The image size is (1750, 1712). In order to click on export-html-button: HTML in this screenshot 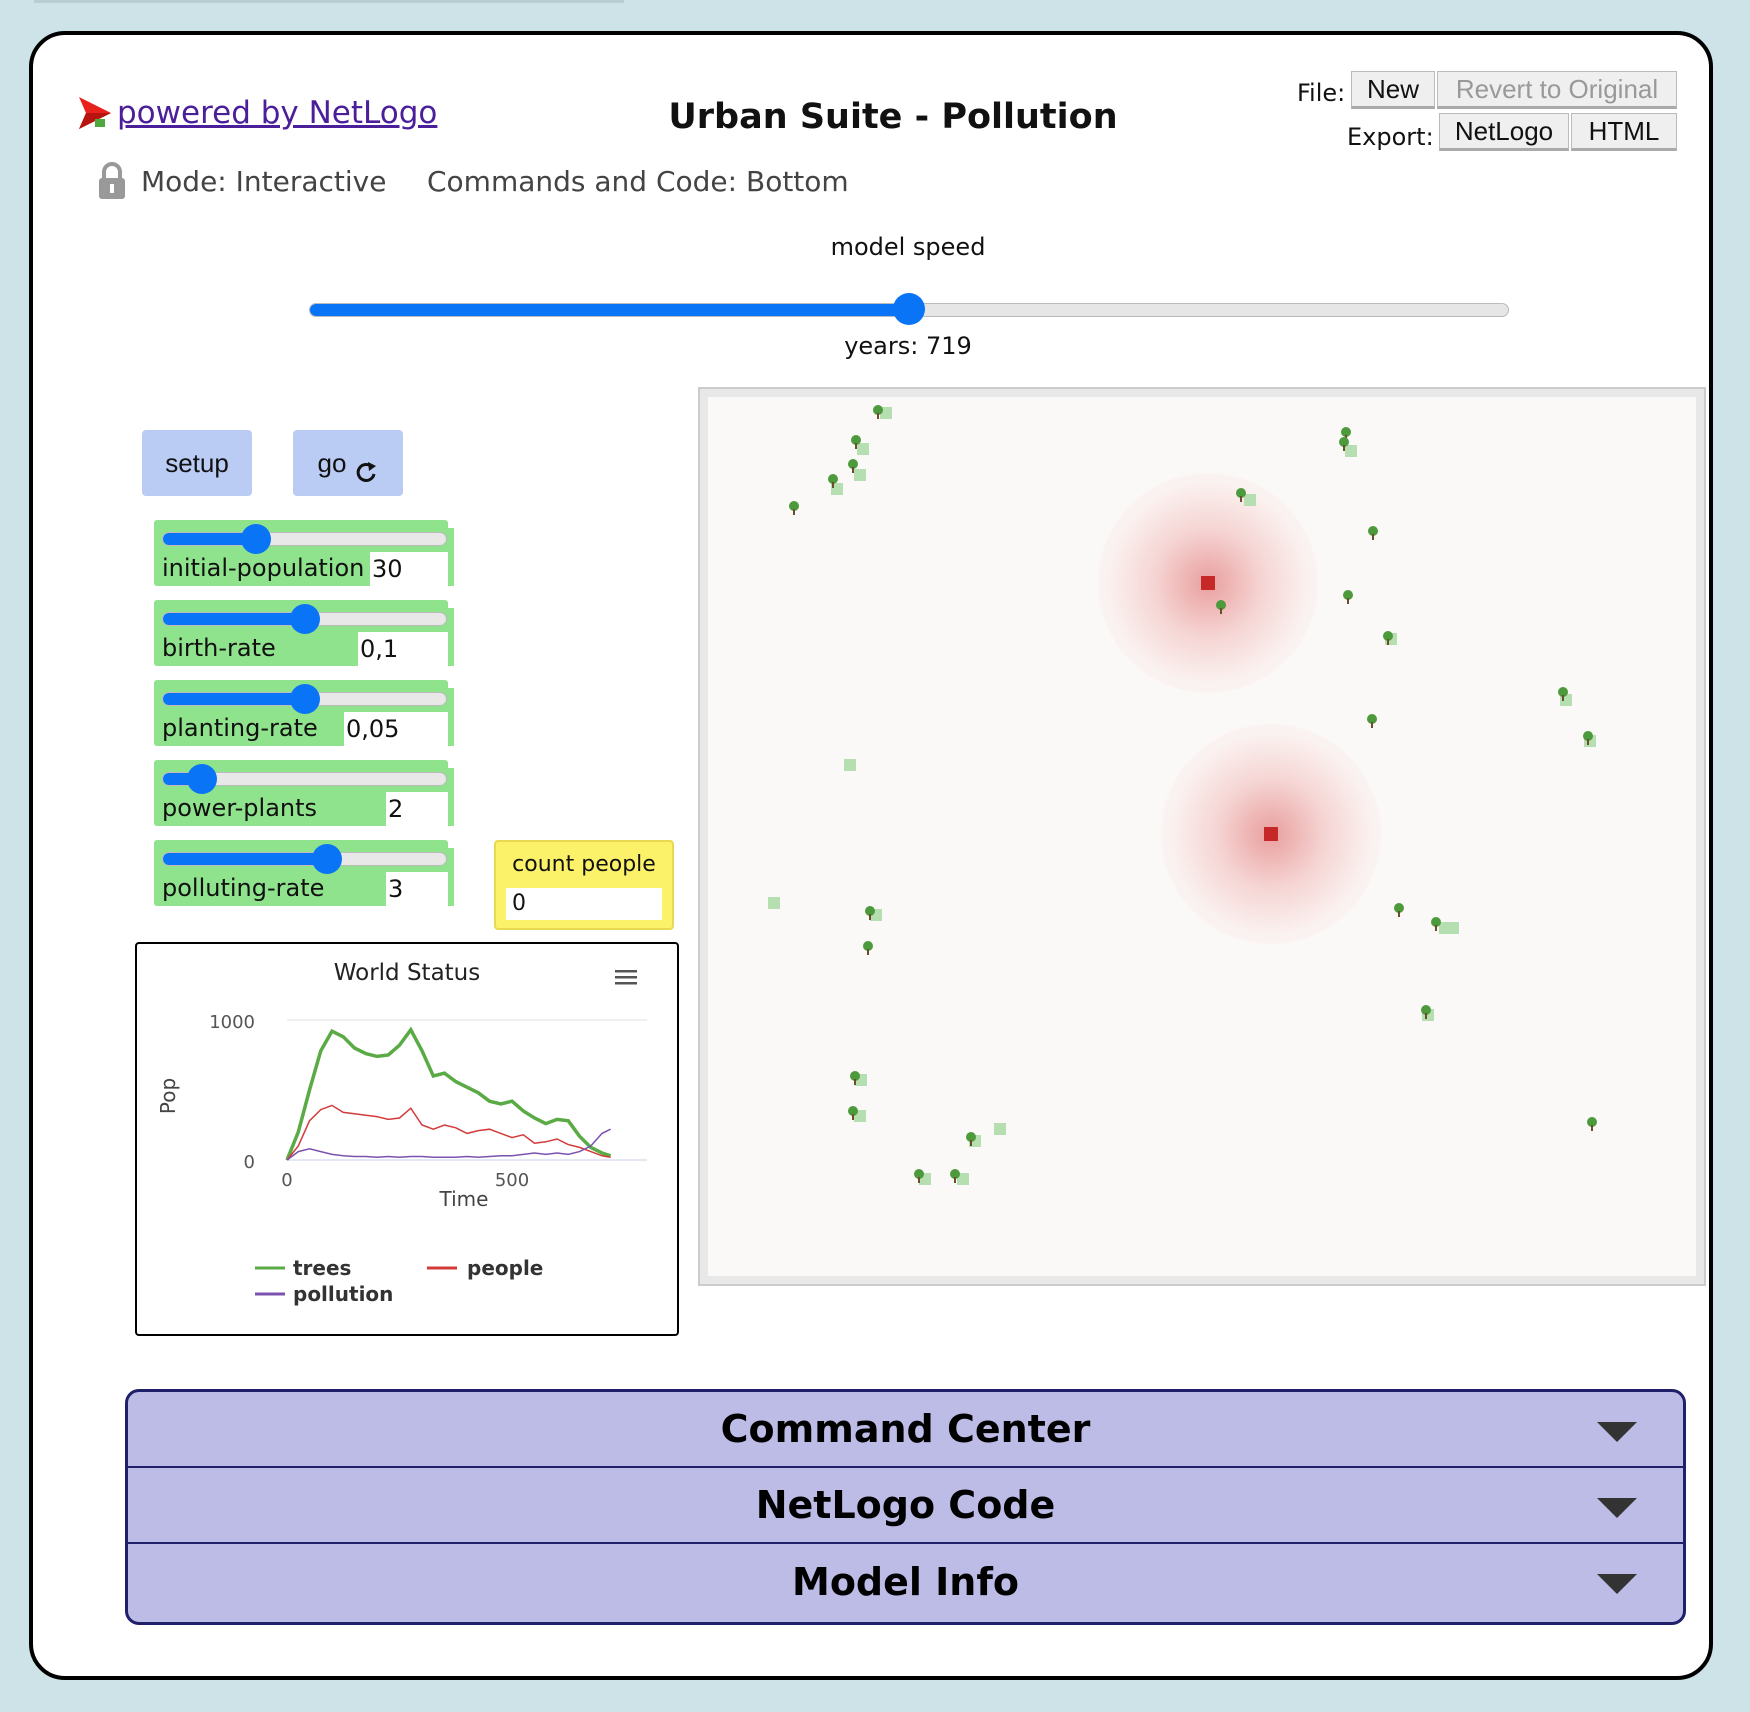, I will do `click(1624, 132)`.